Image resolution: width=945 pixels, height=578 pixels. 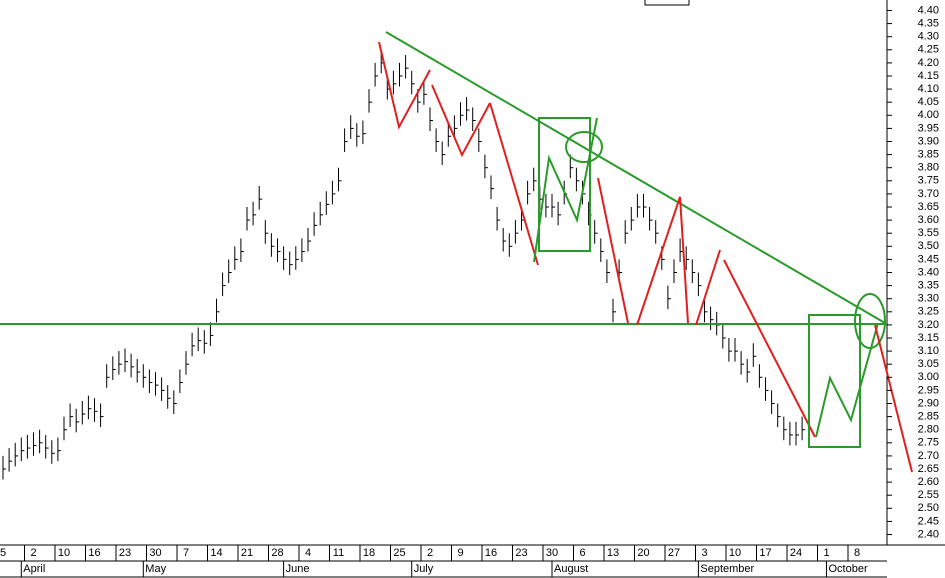 I want to click on y-tick-label: 4.10, so click(x=928, y=89).